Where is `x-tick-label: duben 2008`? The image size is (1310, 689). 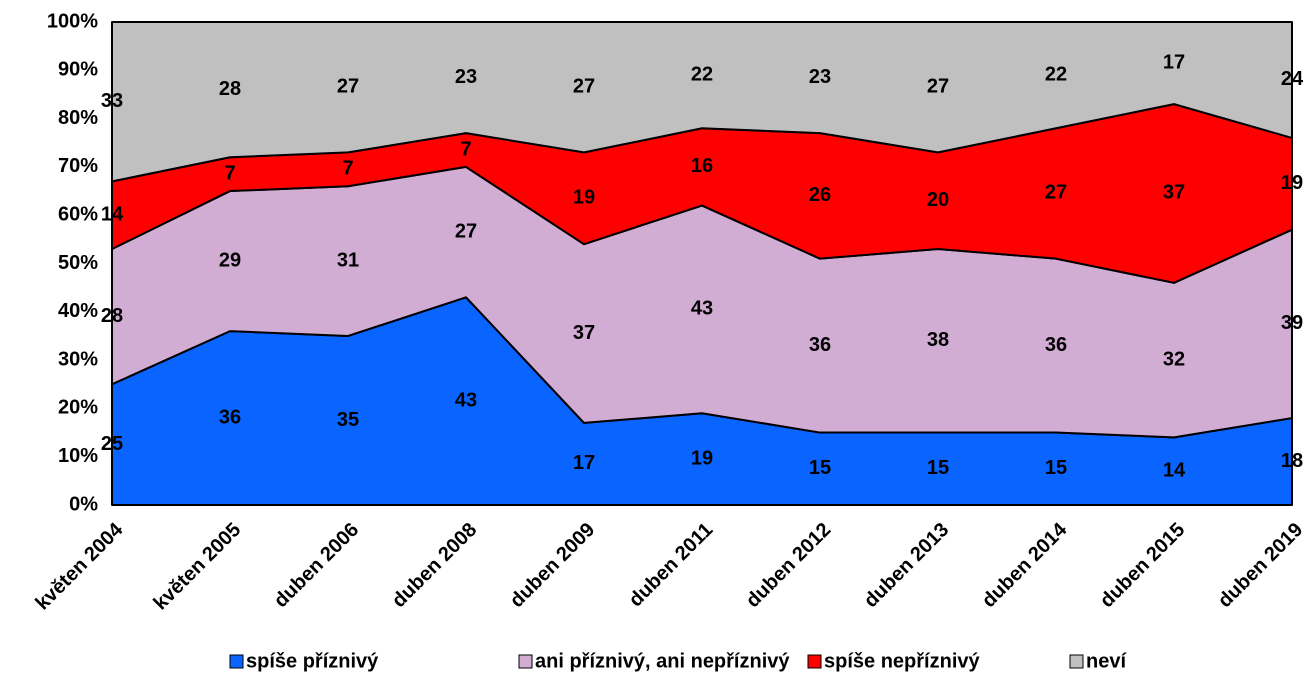
x-tick-label: duben 2008 is located at coordinates (434, 565).